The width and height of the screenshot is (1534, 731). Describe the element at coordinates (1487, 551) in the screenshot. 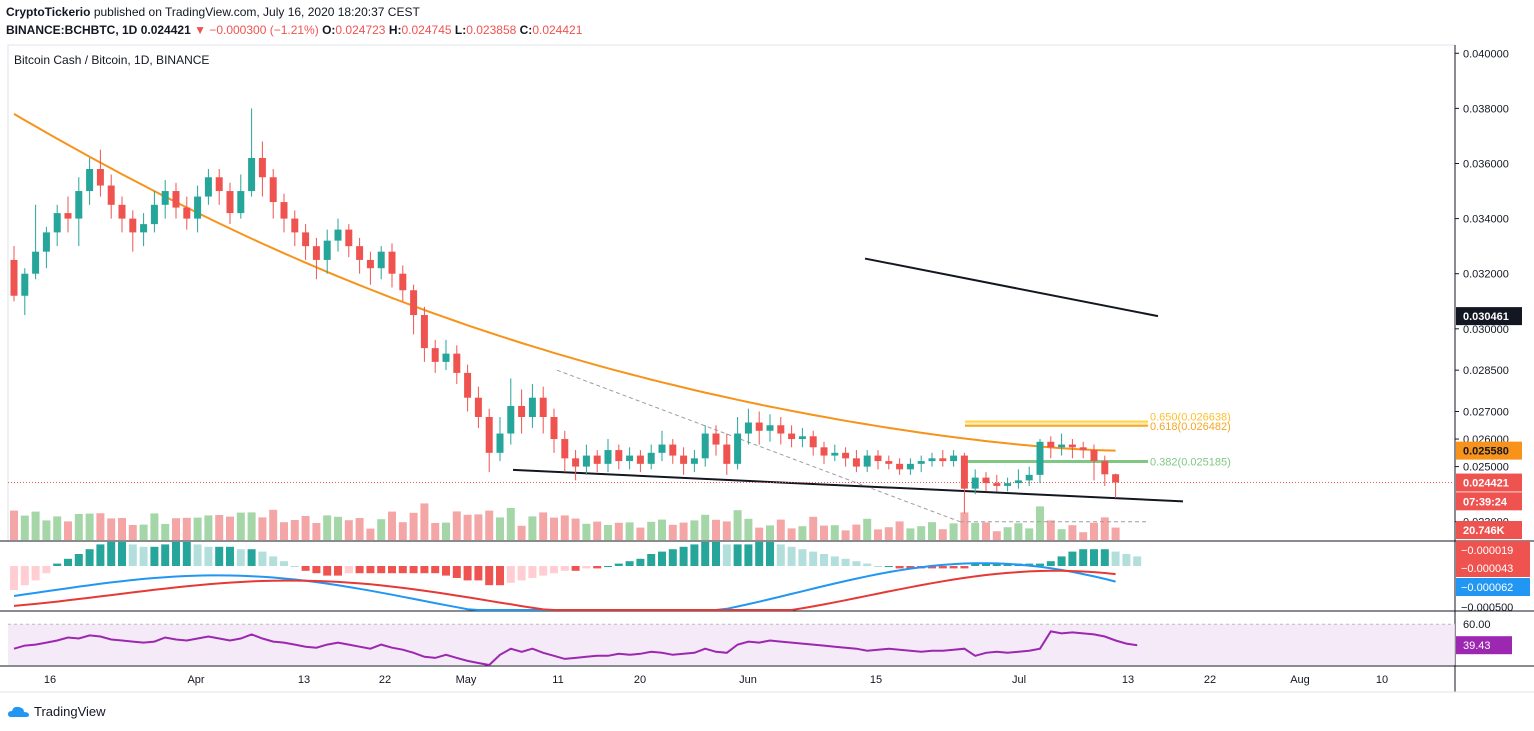

I see `macd-axis-label: −0.000019` at that location.